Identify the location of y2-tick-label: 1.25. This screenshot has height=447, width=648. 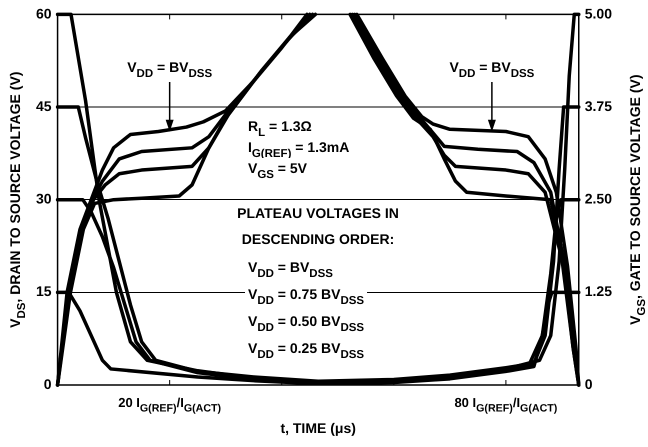
(598, 291).